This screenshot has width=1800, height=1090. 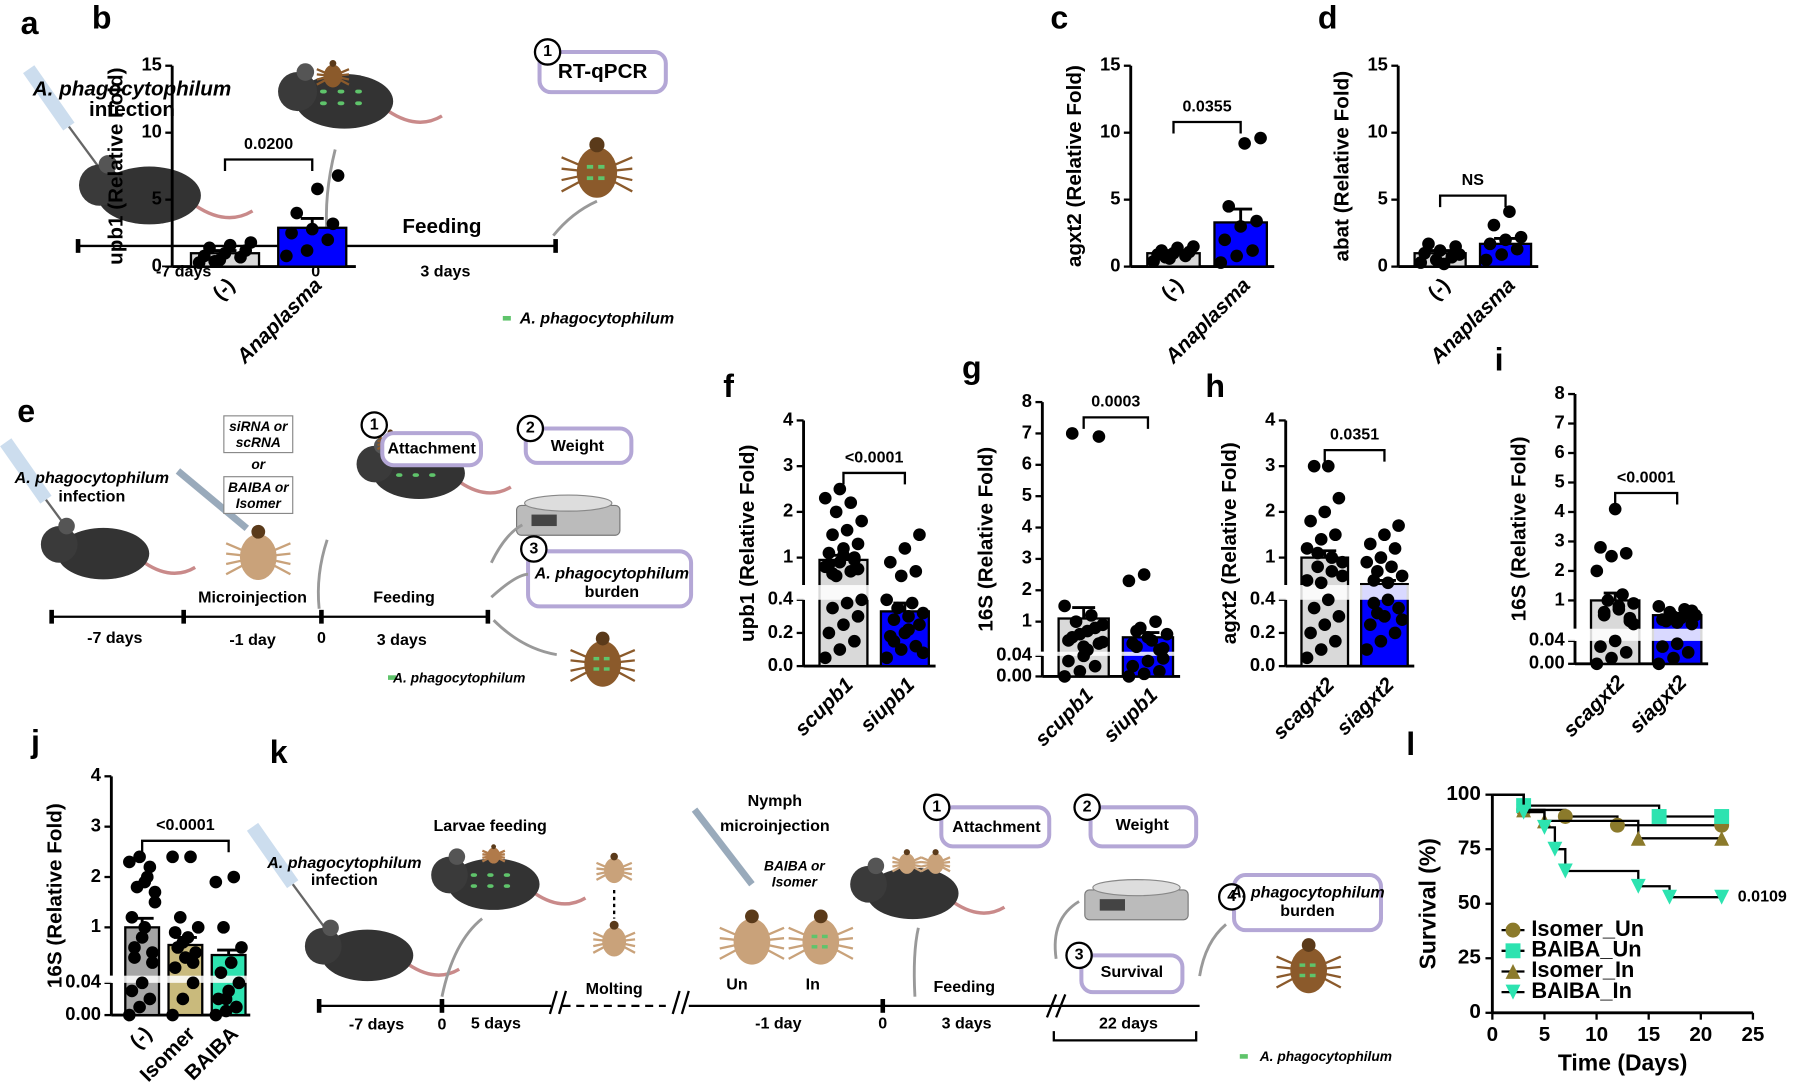 What do you see at coordinates (1475, 1011) in the screenshot?
I see `y-tick-label: 0` at bounding box center [1475, 1011].